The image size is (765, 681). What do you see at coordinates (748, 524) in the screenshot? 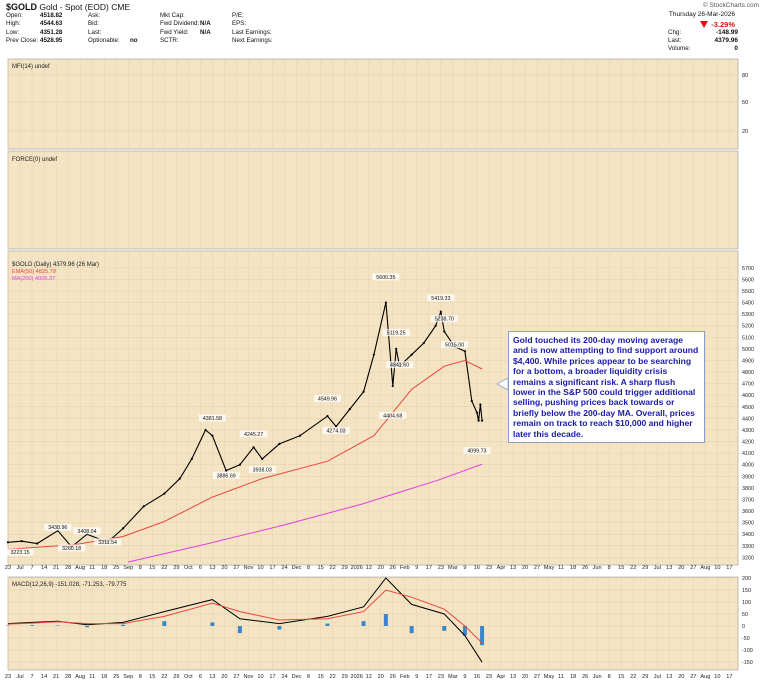
I see `price-tick-label: 3500` at bounding box center [748, 524].